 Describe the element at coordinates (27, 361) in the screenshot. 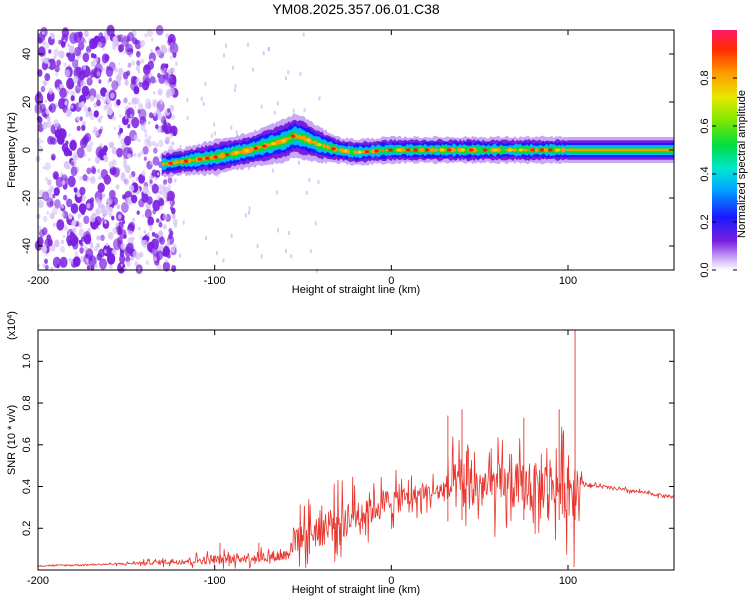

I see `snr-y-tick-label: 1.0` at that location.